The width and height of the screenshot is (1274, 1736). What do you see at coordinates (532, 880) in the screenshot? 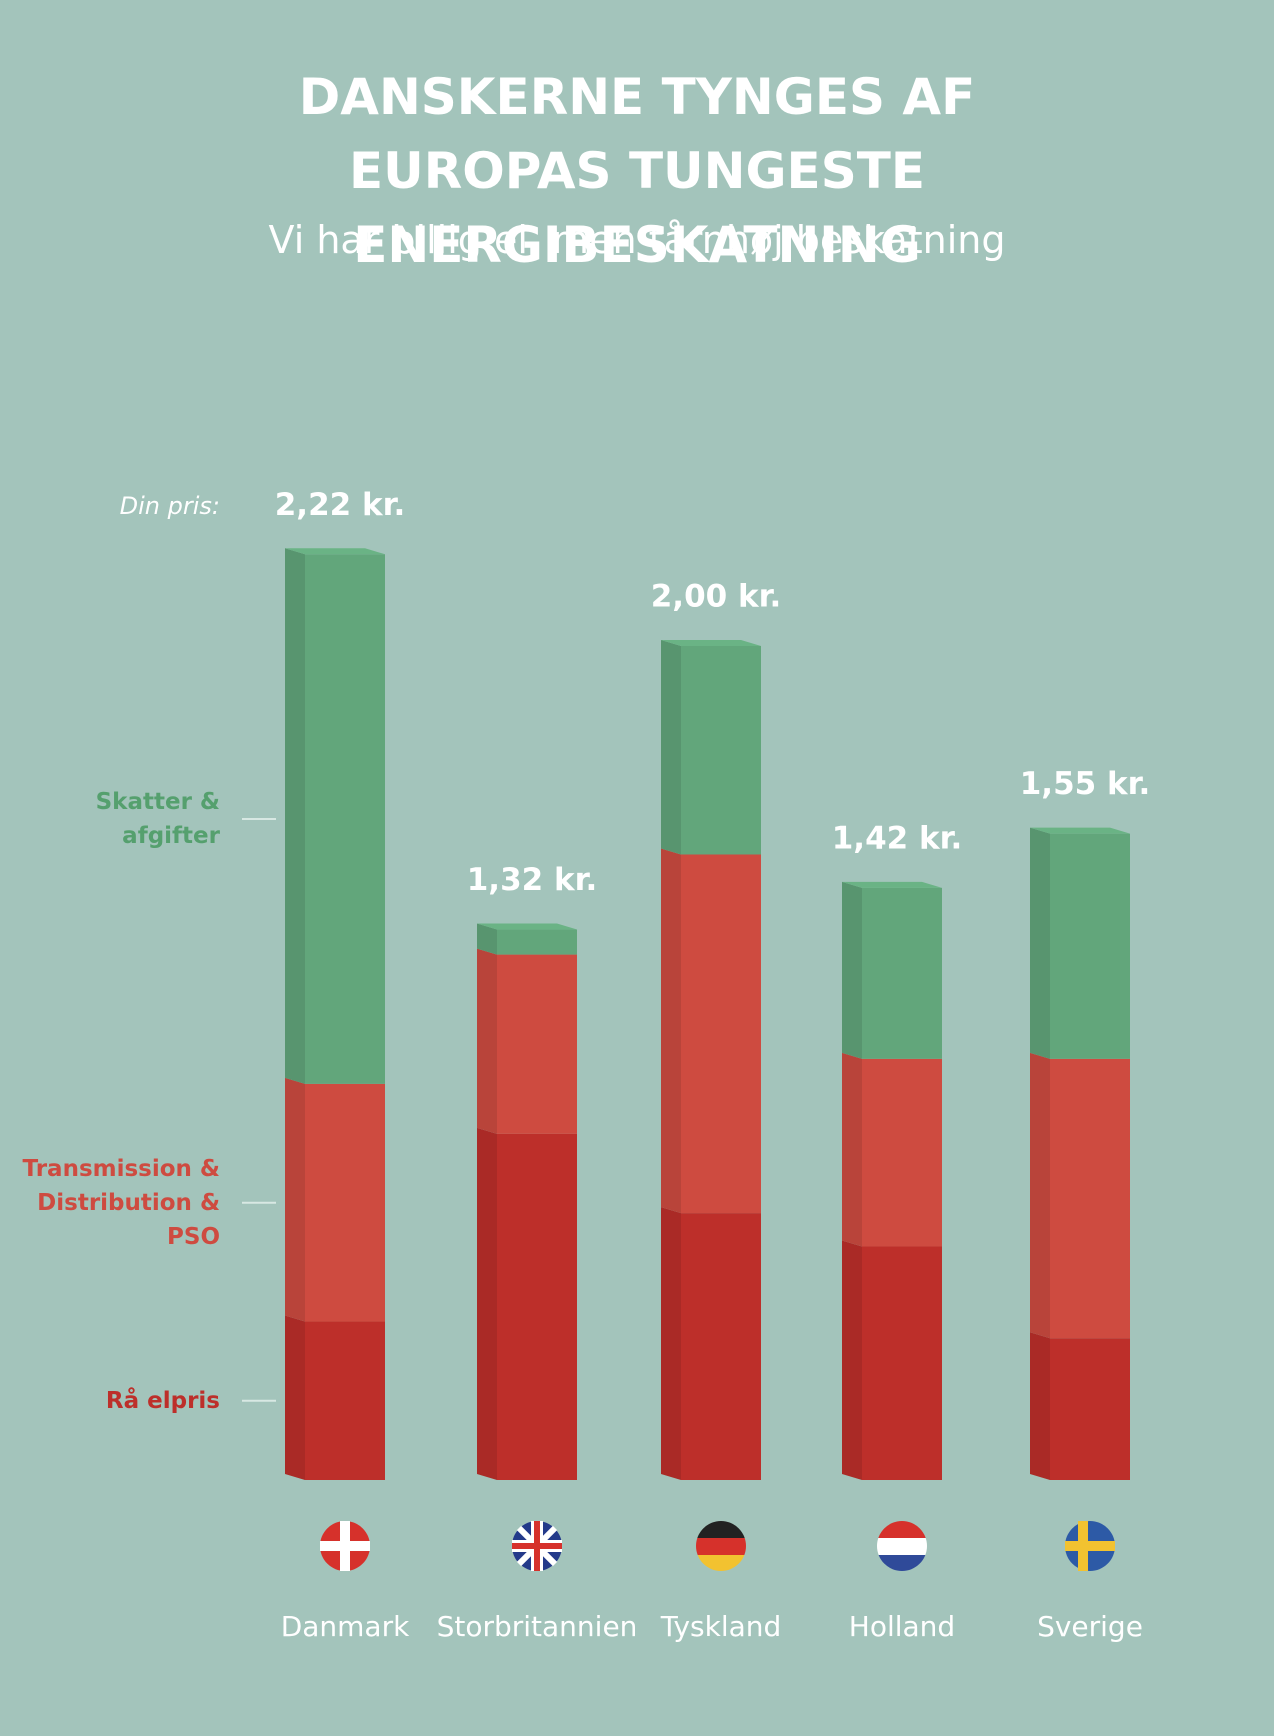
I see `total-label: 1,32 kr.` at bounding box center [532, 880].